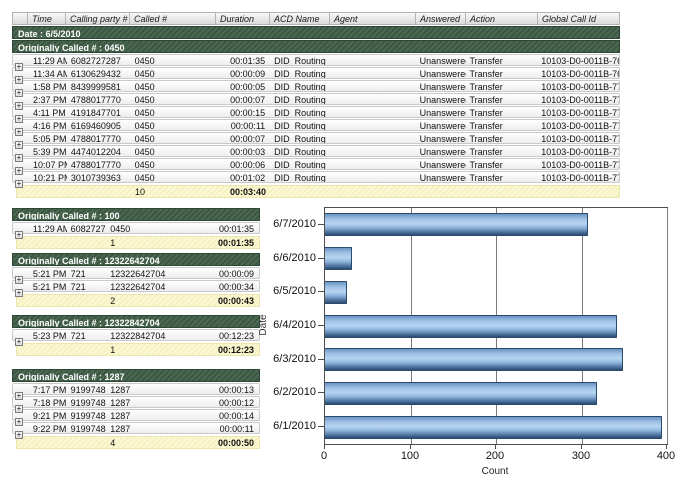  I want to click on y-tick-label: 6/1/2010, so click(294, 426).